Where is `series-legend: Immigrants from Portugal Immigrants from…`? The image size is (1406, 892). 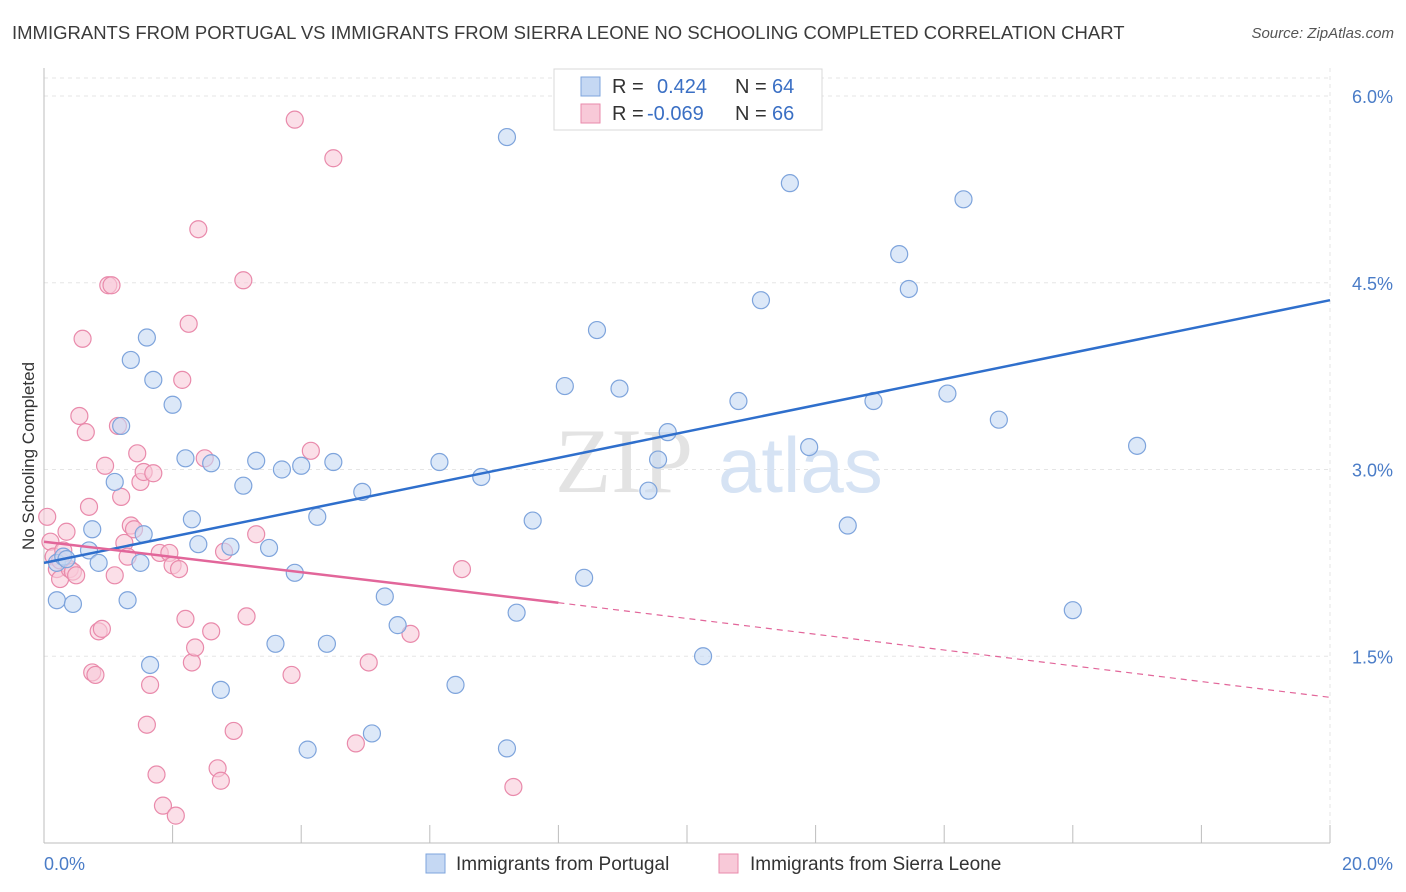
series-legend: Immigrants from Portugal Immigrants from… is located at coordinates (713, 864).